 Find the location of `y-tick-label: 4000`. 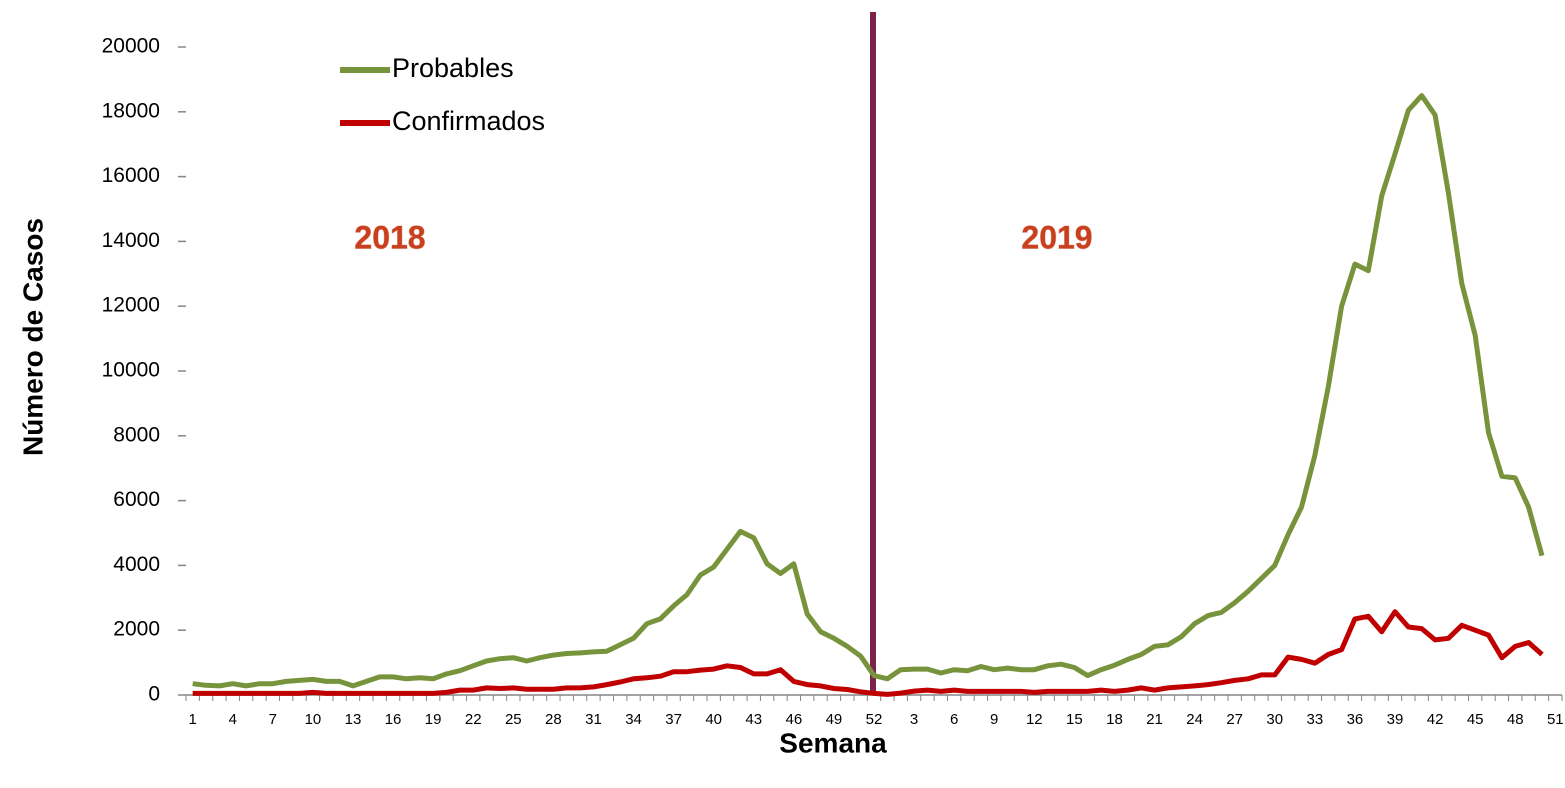

y-tick-label: 4000 is located at coordinates (136, 564).